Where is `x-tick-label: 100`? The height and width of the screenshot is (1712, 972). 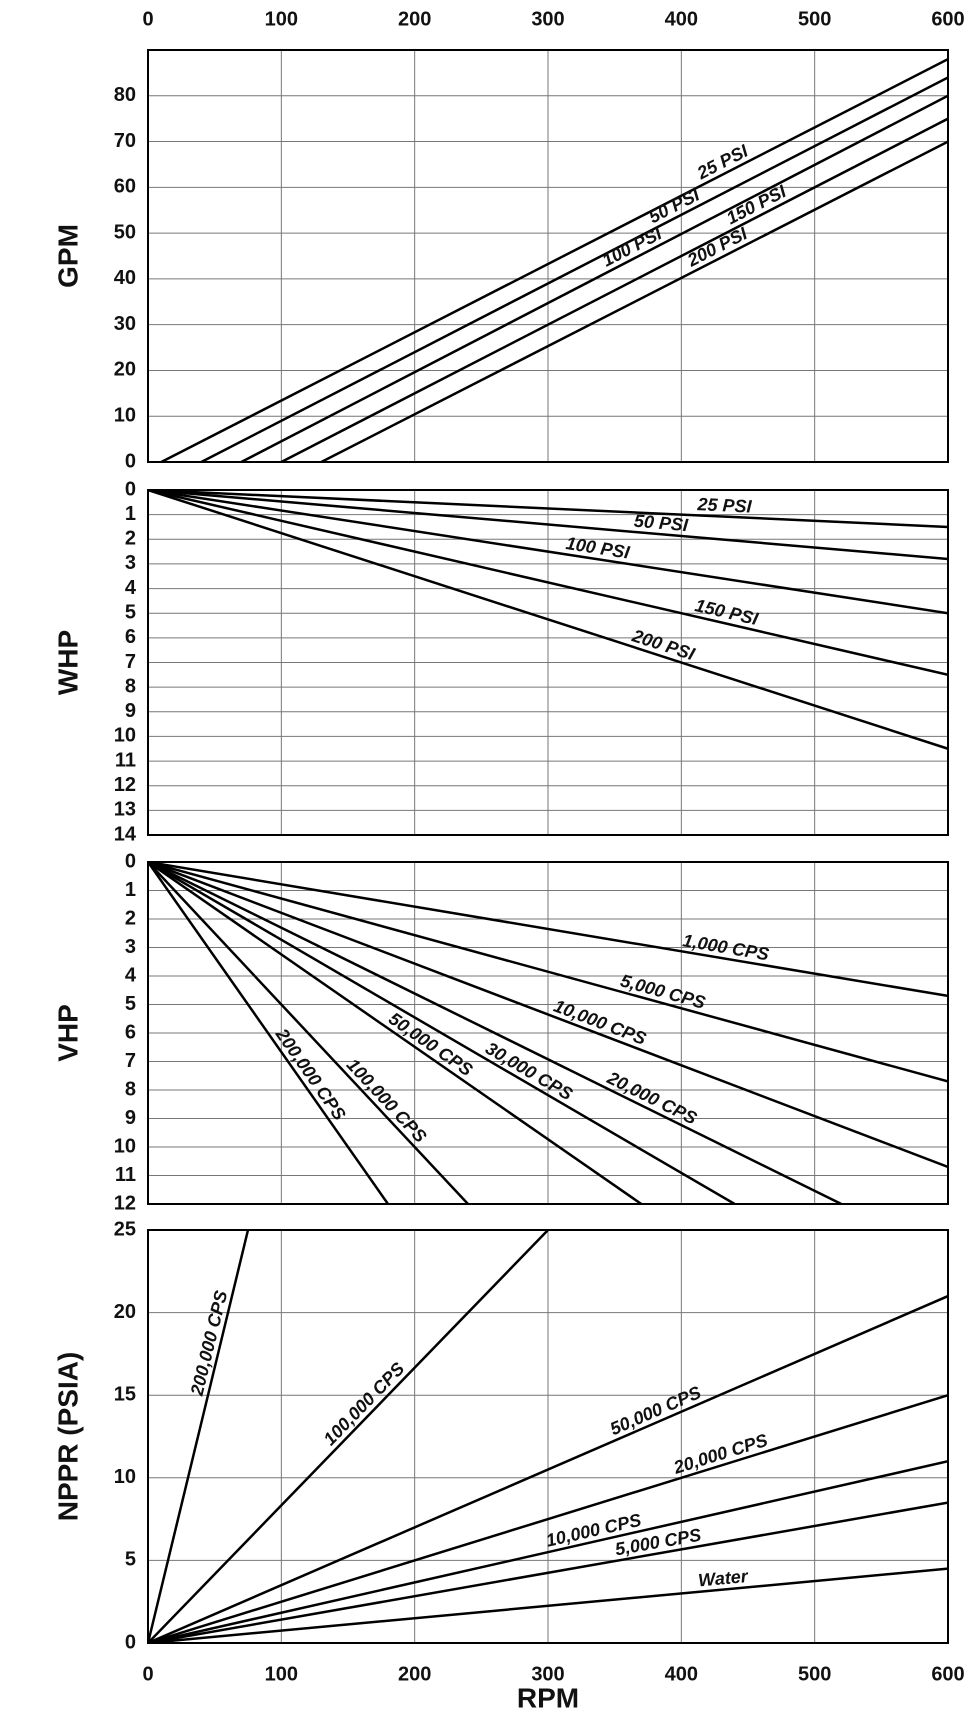 x-tick-label: 100 is located at coordinates (281, 19).